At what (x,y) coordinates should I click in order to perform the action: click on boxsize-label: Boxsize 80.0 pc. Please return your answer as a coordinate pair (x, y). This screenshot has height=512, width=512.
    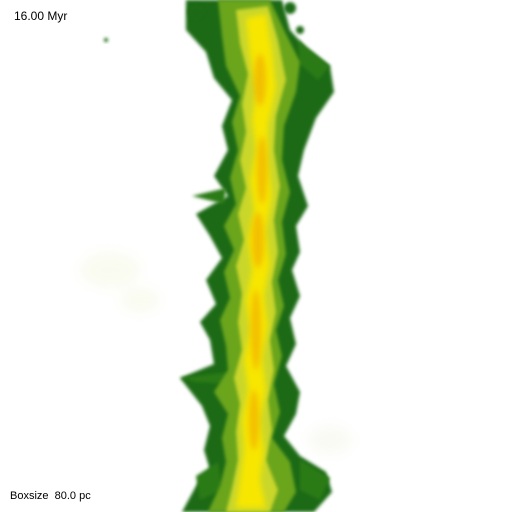
    Looking at the image, I should click on (50, 496).